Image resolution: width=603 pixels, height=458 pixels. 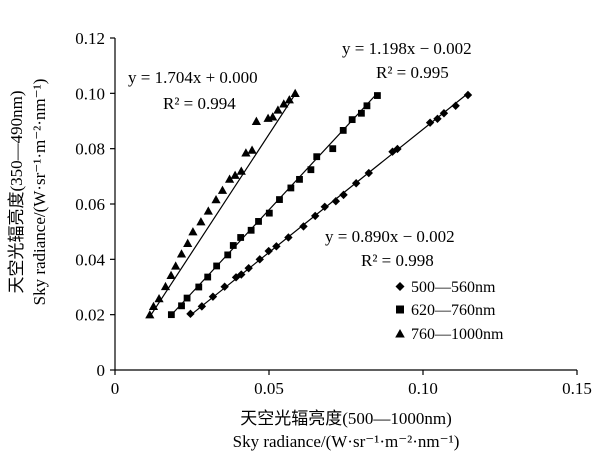 I want to click on equation-620-760-fit: y = 1.198x − 0.002, so click(x=407, y=48).